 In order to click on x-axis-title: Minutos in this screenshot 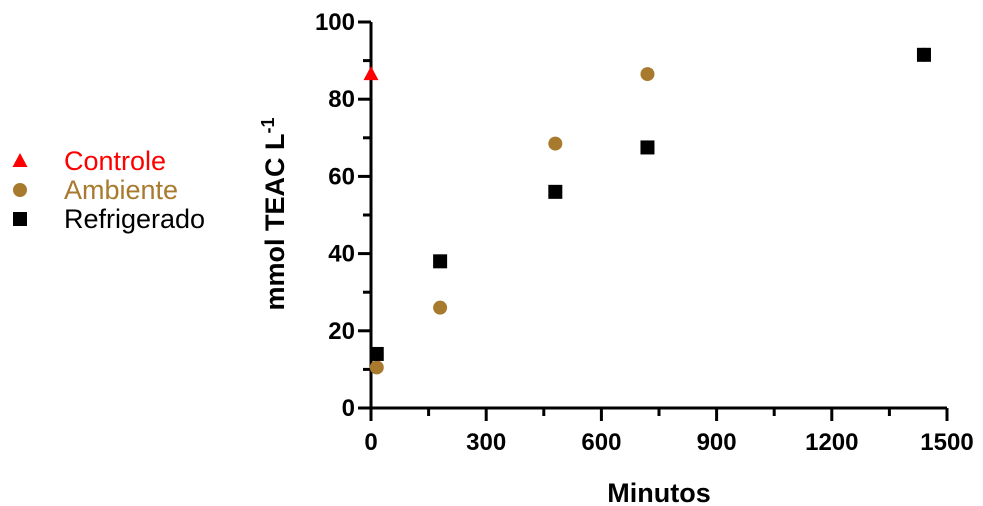, I will do `click(658, 492)`.